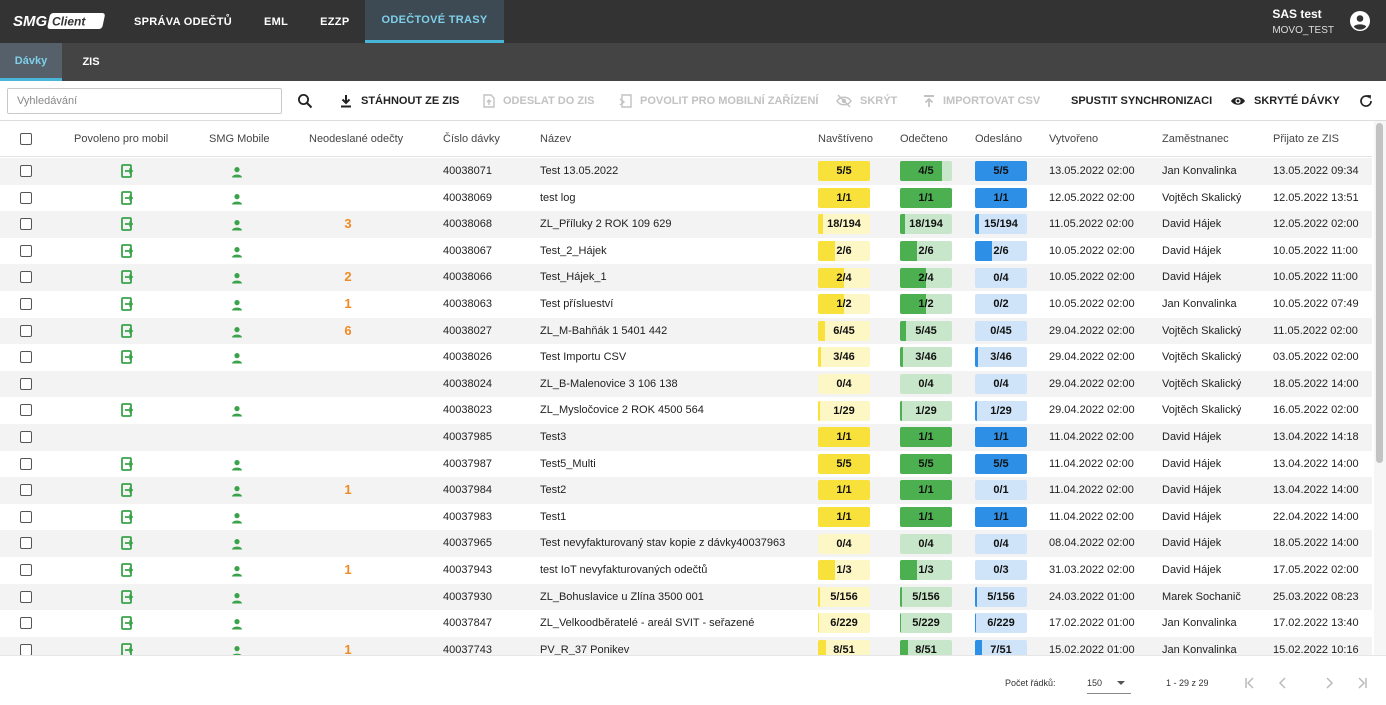  I want to click on col-pending: Neodeslané odečty, so click(356, 139).